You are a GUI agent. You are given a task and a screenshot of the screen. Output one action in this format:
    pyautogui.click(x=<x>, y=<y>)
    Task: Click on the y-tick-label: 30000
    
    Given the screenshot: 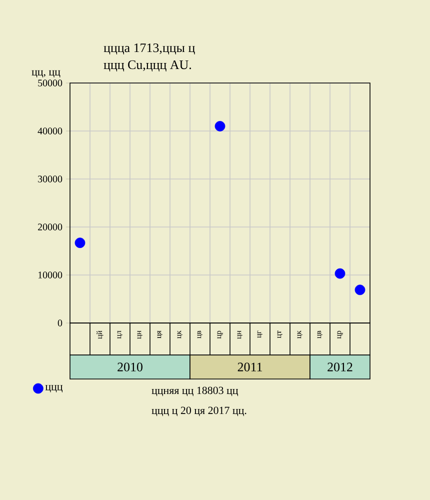 What is the action you would take?
    pyautogui.click(x=50, y=179)
    